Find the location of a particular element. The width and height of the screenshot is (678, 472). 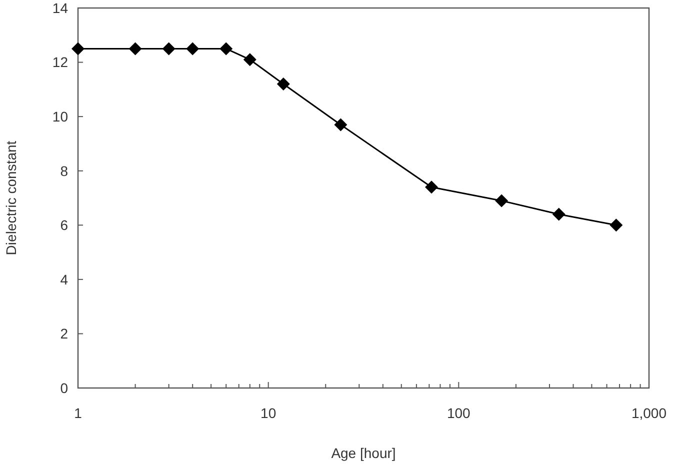

y-tick-label: 10 is located at coordinates (60, 116).